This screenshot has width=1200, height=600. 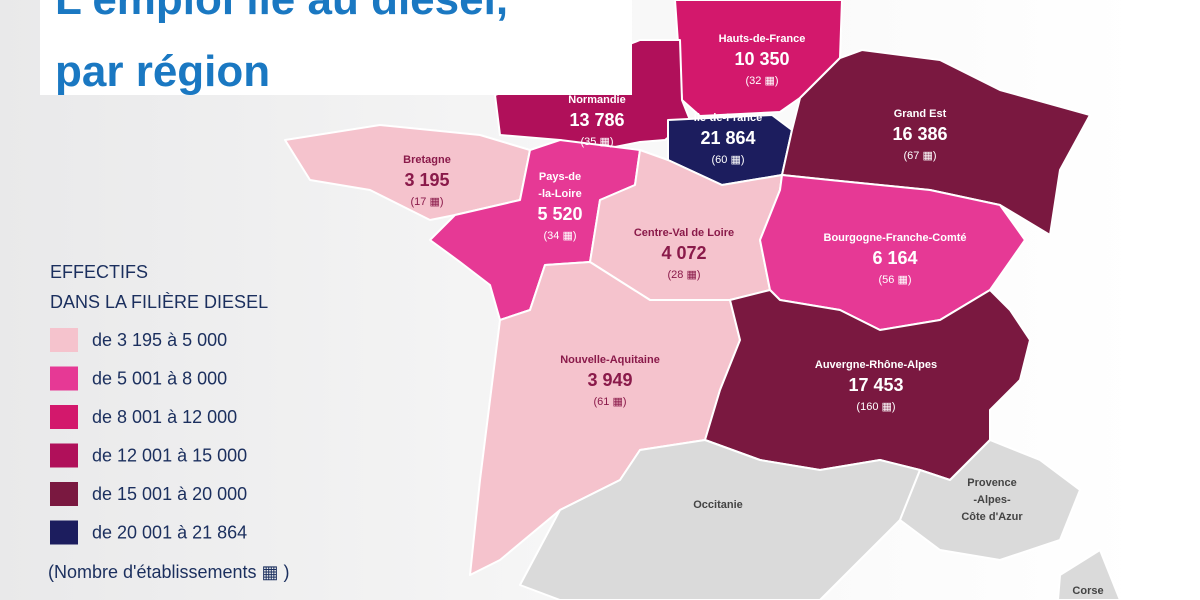 What do you see at coordinates (559, 214) in the screenshot?
I see `region-value: 5 520` at bounding box center [559, 214].